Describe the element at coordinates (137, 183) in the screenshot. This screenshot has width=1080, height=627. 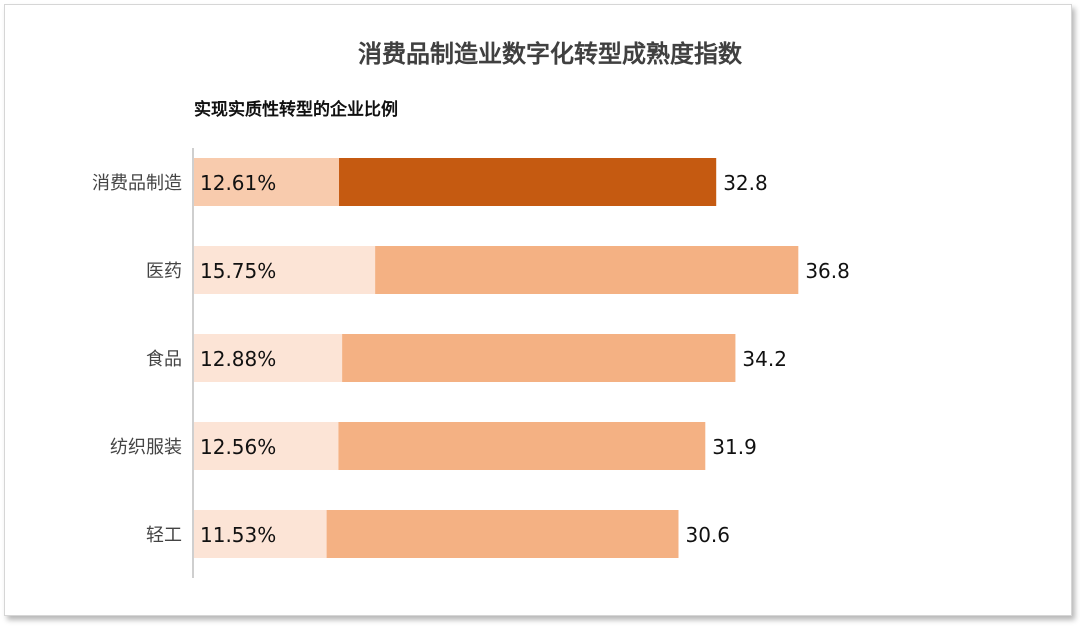
I see `category-label: 消费品制造` at that location.